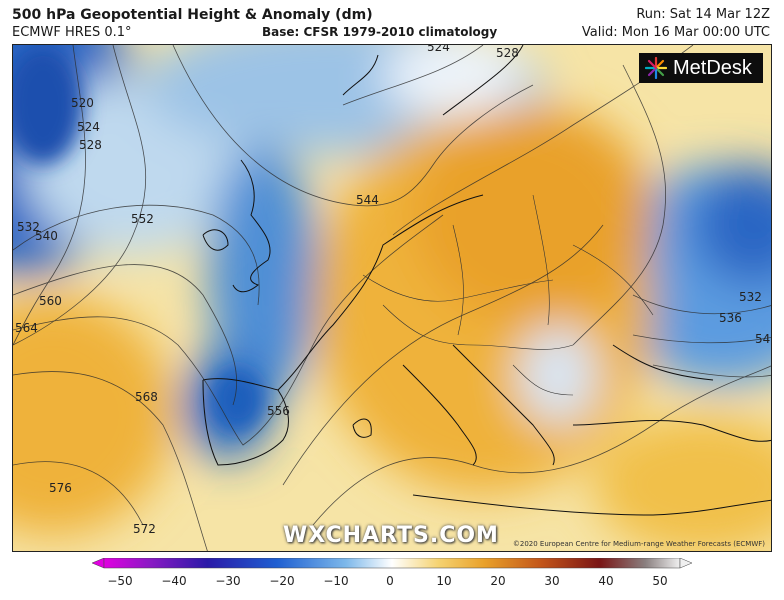  Describe the element at coordinates (142, 219) in the screenshot. I see `contour-label: 552` at that location.